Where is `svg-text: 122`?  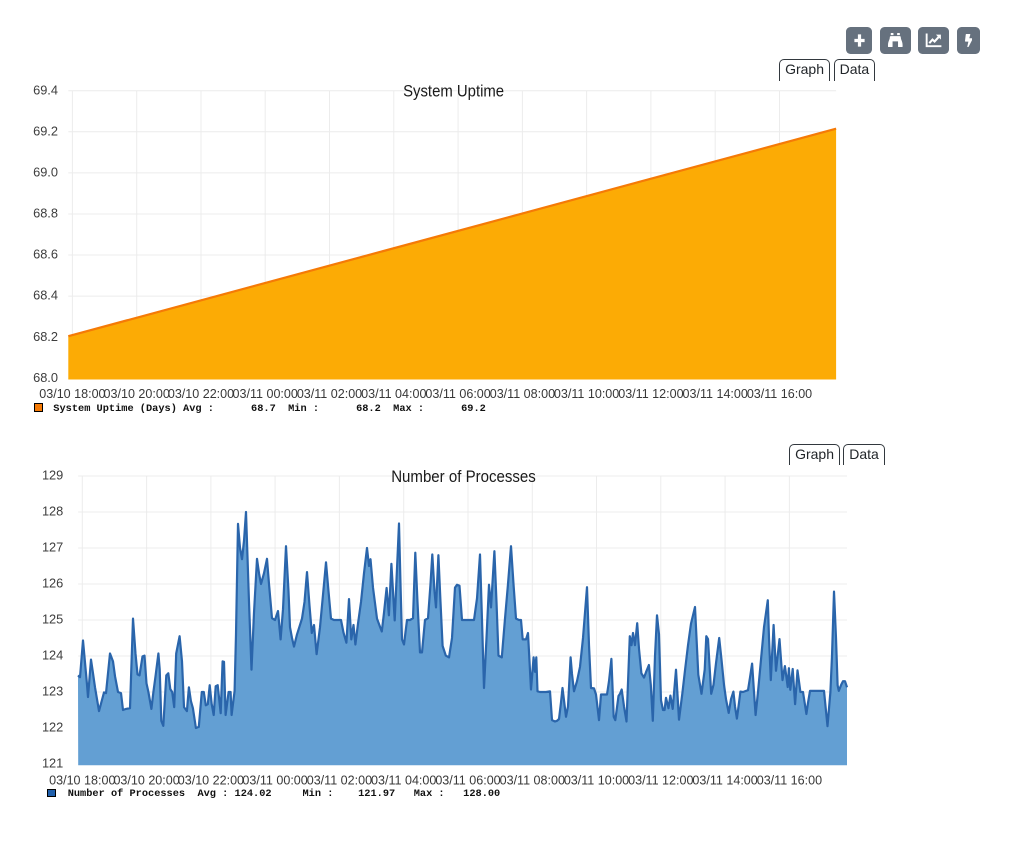
svg-text: 122 is located at coordinates (52, 727).